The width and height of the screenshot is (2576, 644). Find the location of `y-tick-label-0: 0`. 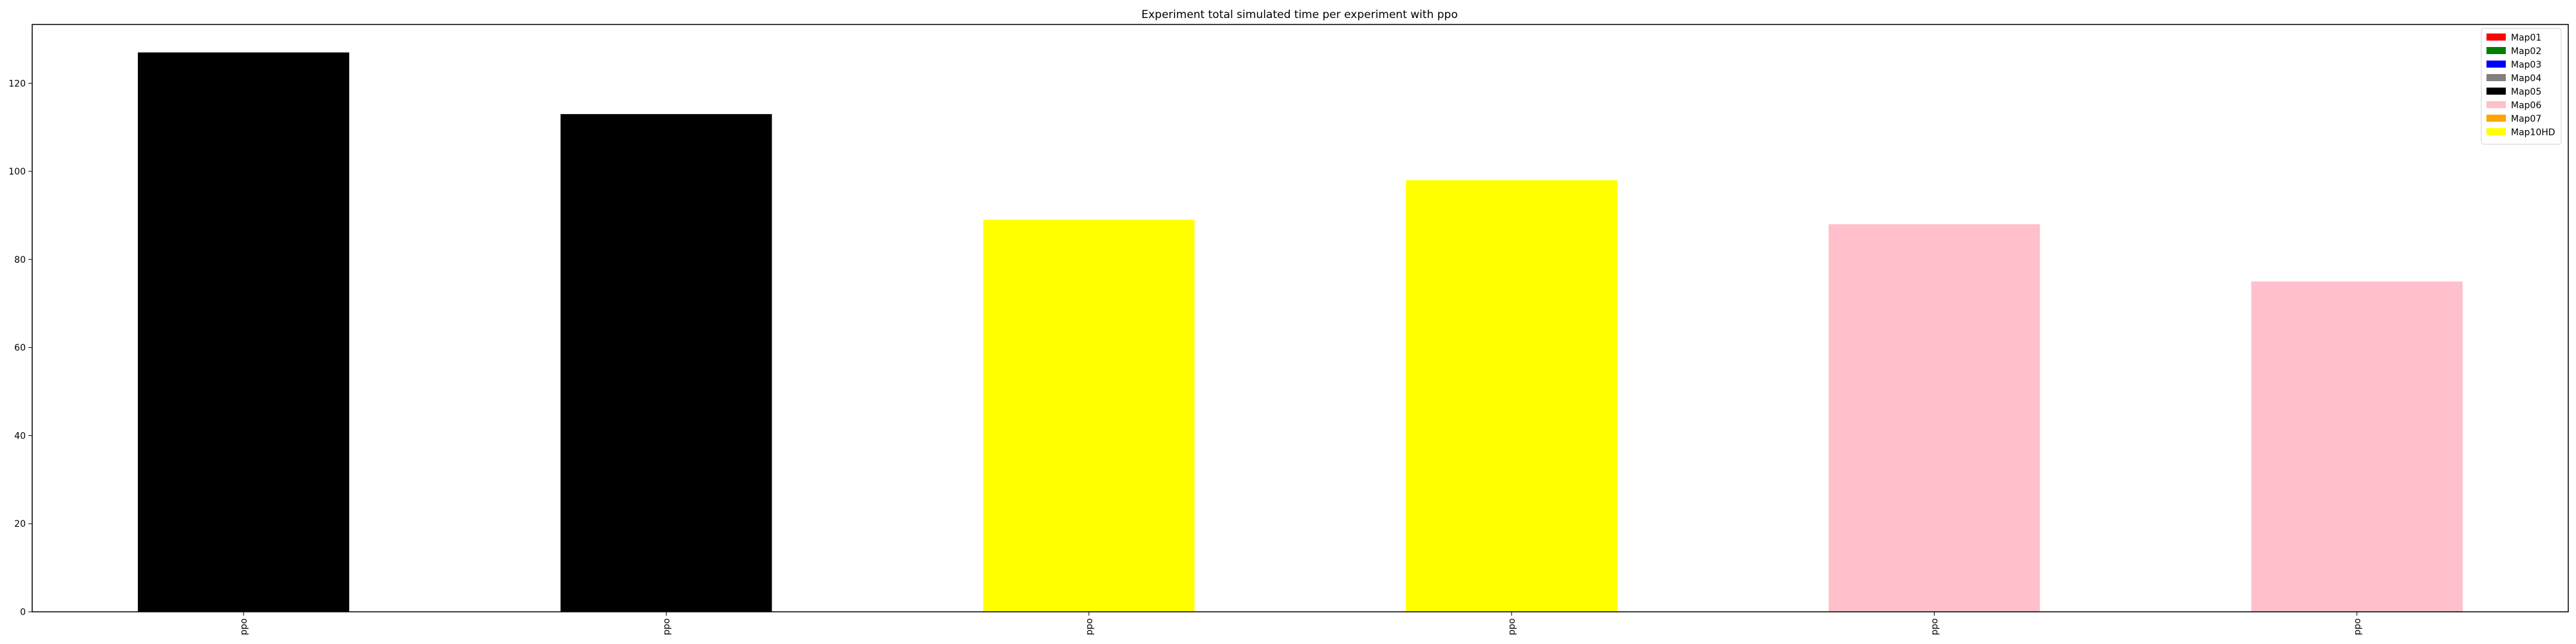

y-tick-label-0: 0 is located at coordinates (23, 612).